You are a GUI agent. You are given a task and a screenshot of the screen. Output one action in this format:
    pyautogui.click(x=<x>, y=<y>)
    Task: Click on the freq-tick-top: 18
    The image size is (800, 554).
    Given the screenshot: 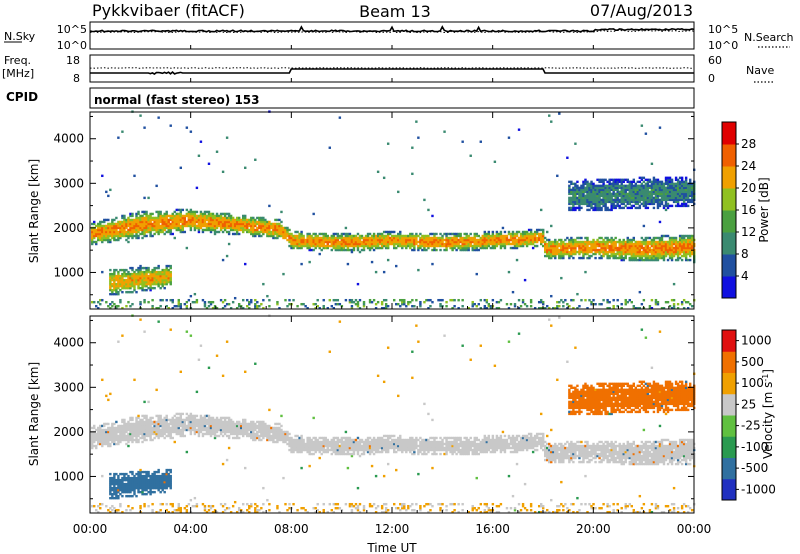 What is the action you would take?
    pyautogui.click(x=73, y=60)
    